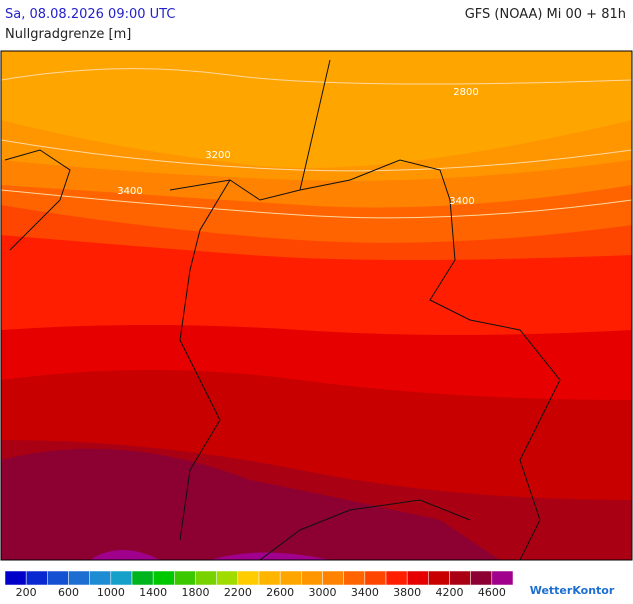  Describe the element at coordinates (450, 592) in the screenshot. I see `legend-tick-label: 4200` at that location.